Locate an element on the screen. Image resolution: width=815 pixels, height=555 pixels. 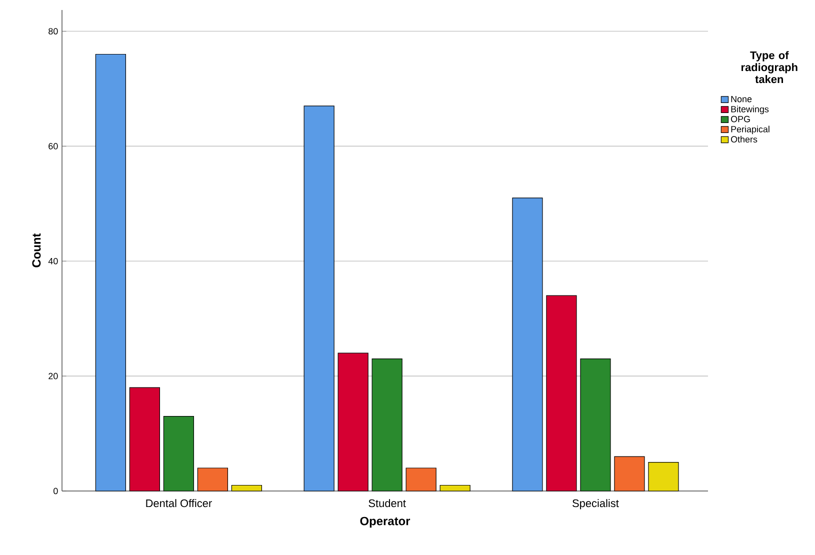
legend-title: Type of radiograph taken is located at coordinates (769, 67).